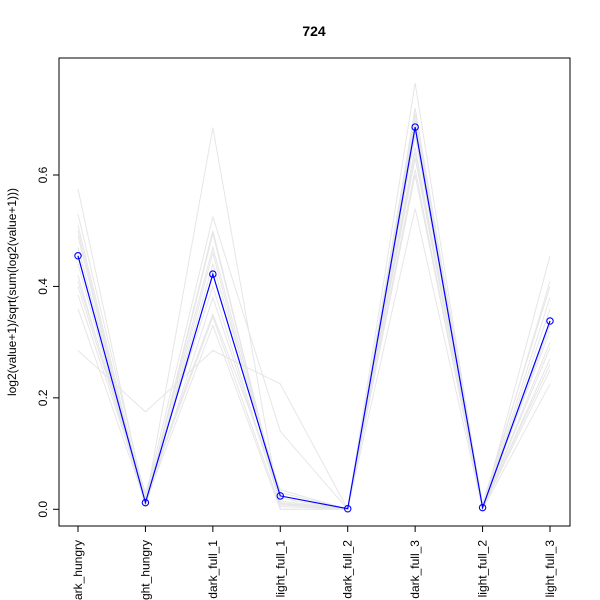 The image size is (600, 600). What do you see at coordinates (48, 342) in the screenshot?
I see `y-axis: 0.0 0.2 0.4 0.6` at bounding box center [48, 342].